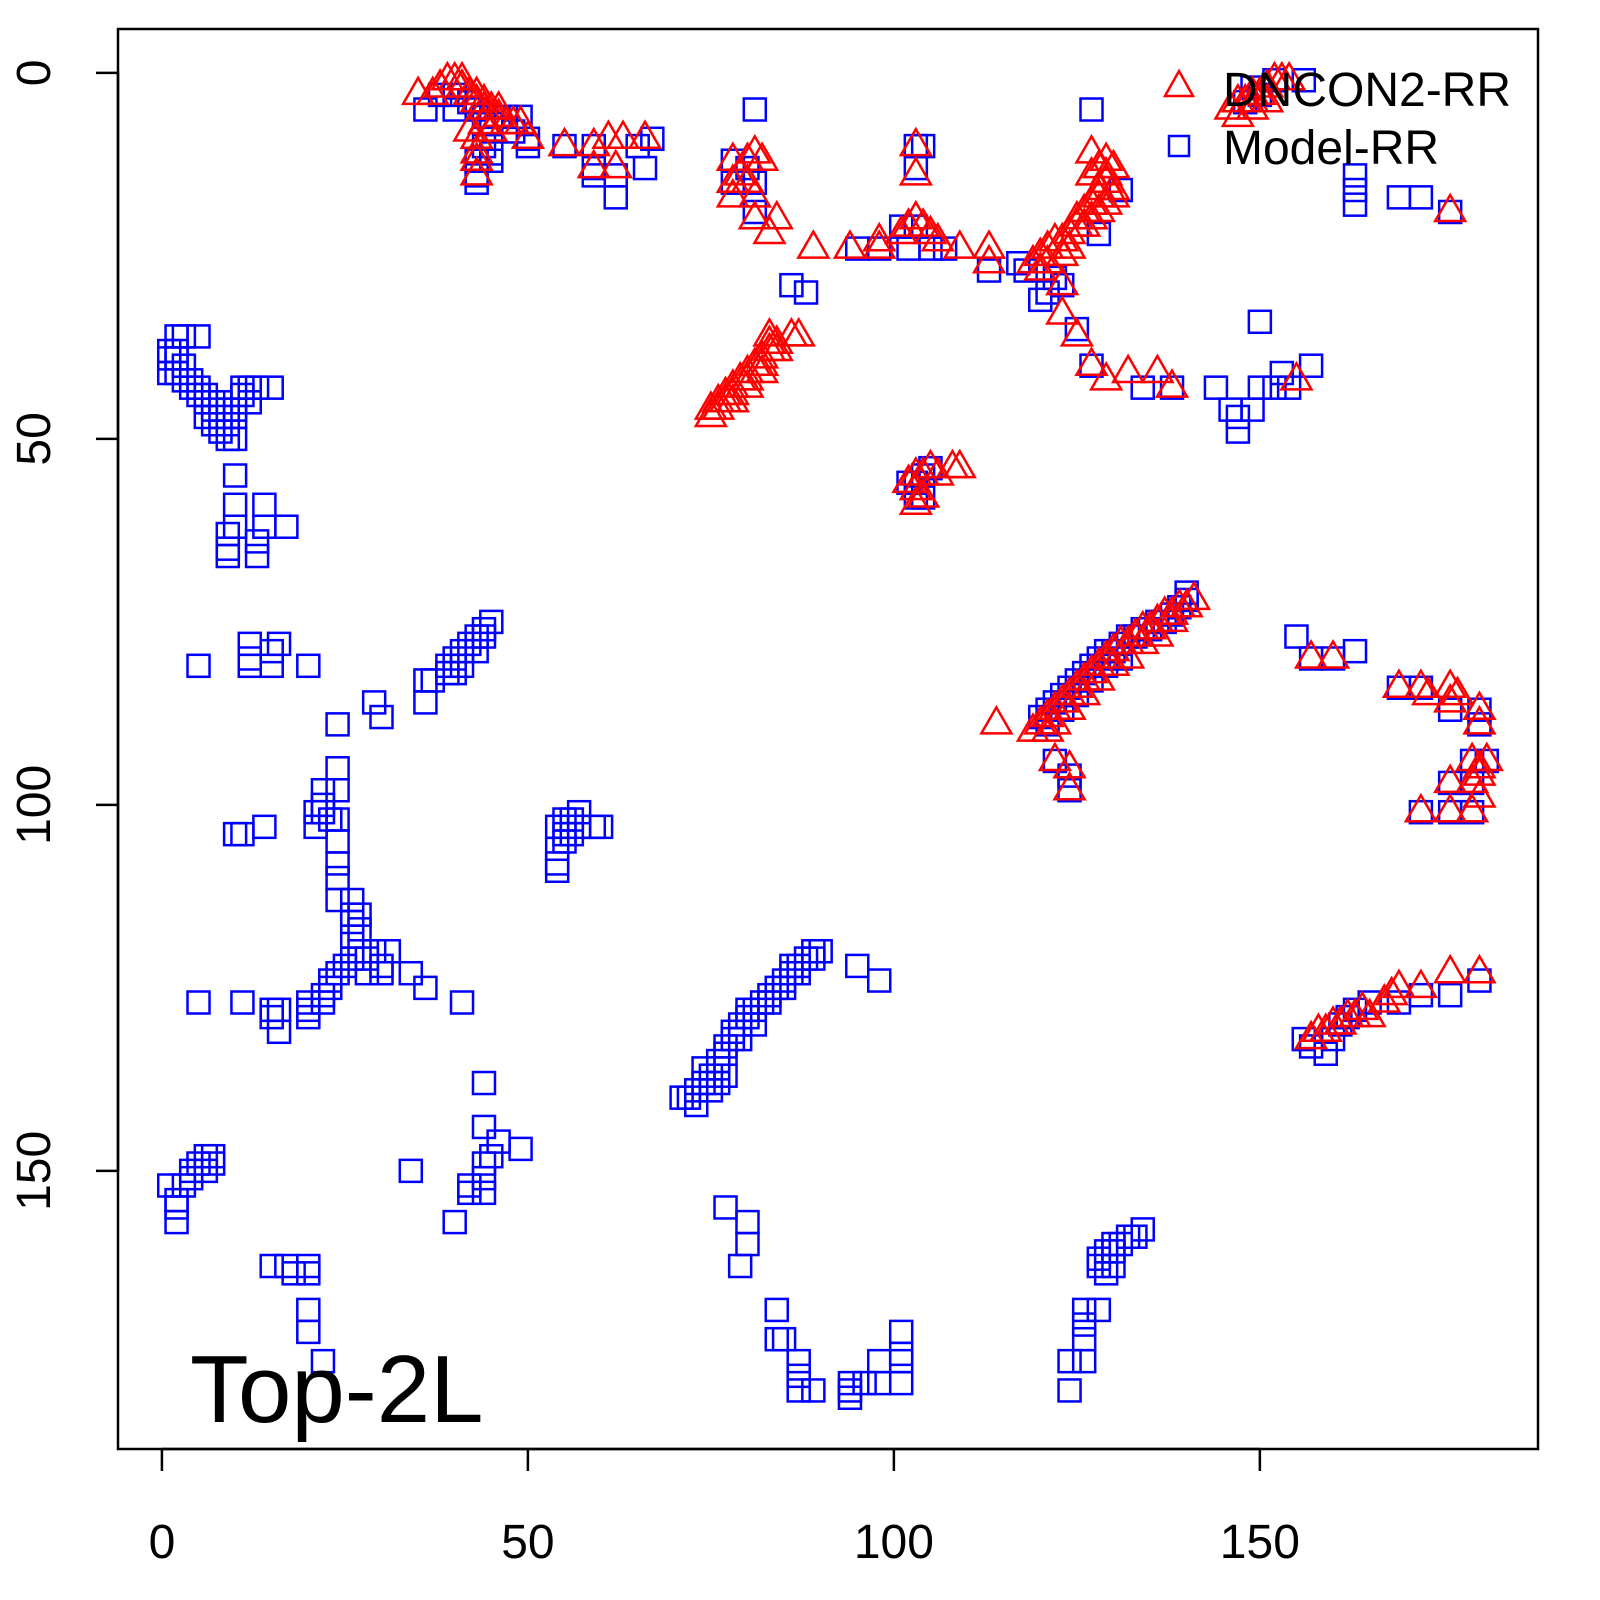 The width and height of the screenshot is (1600, 1600). I want to click on y-tick-label: 100, so click(34, 805).